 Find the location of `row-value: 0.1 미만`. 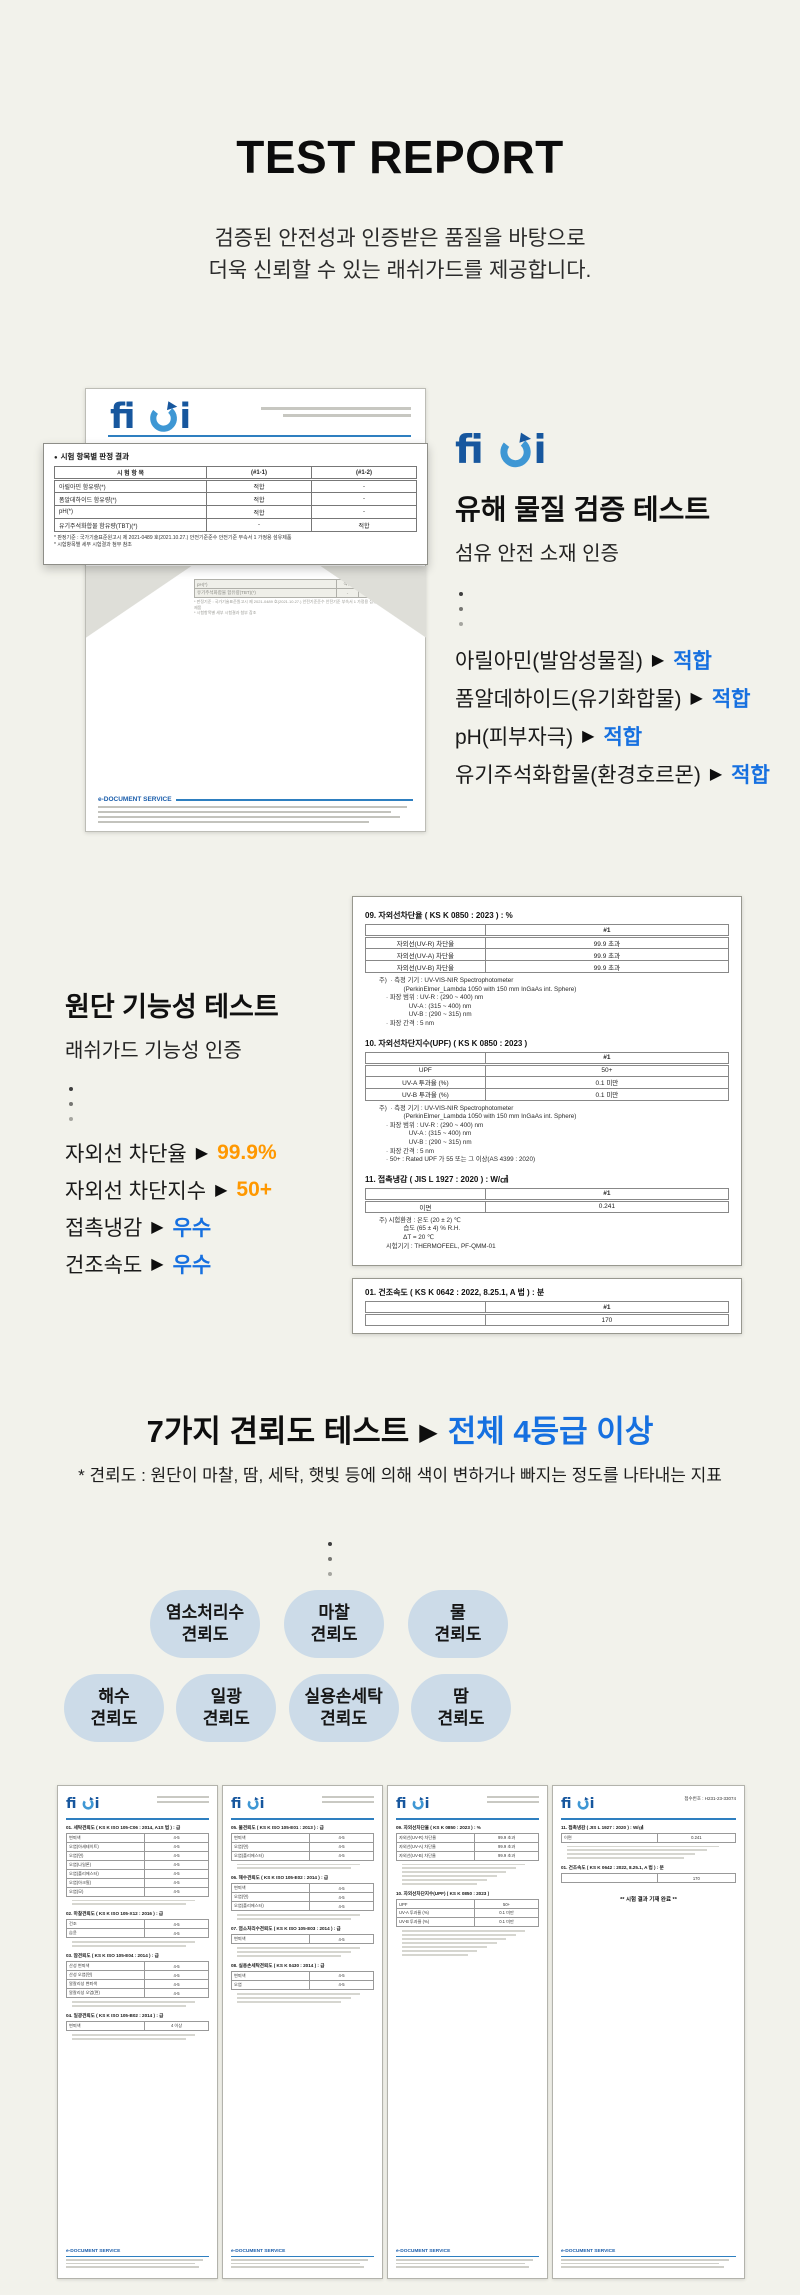

row-value: 0.1 미만 is located at coordinates (607, 1094).